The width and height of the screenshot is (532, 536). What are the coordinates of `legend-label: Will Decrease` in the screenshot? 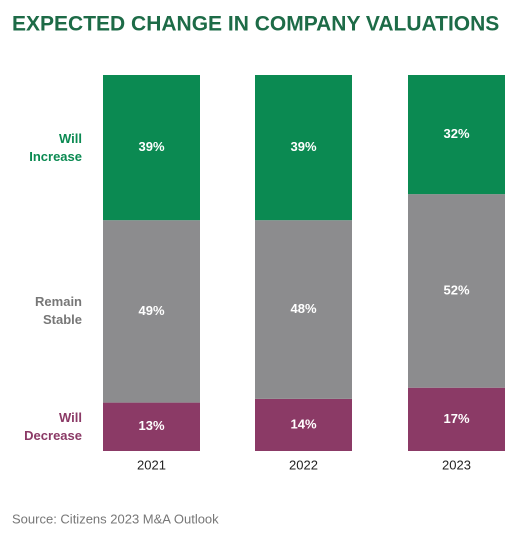 It's located at (53, 426).